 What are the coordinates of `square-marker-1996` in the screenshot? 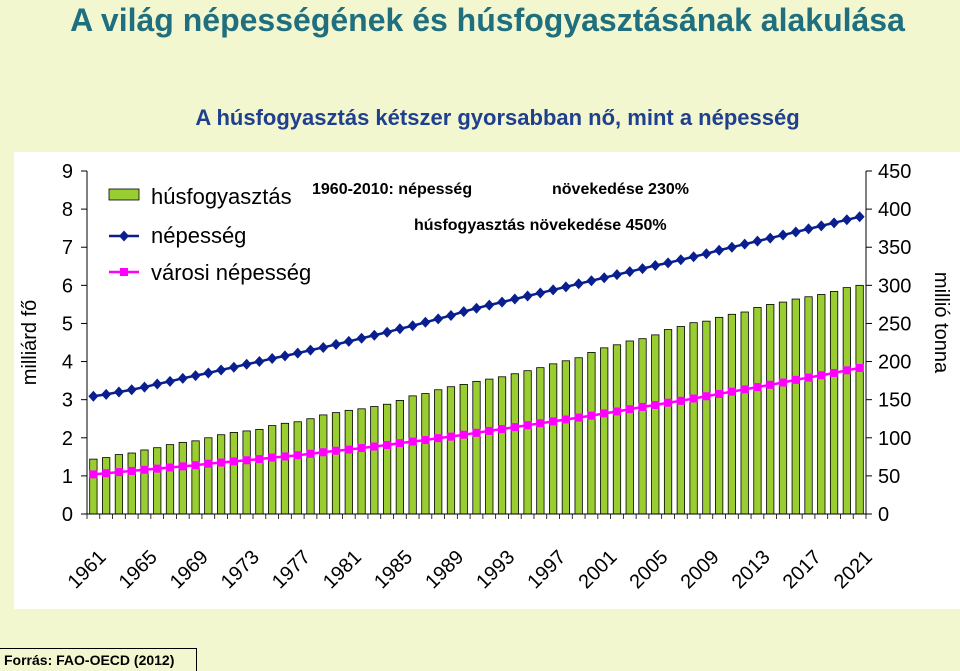 It's located at (540, 423).